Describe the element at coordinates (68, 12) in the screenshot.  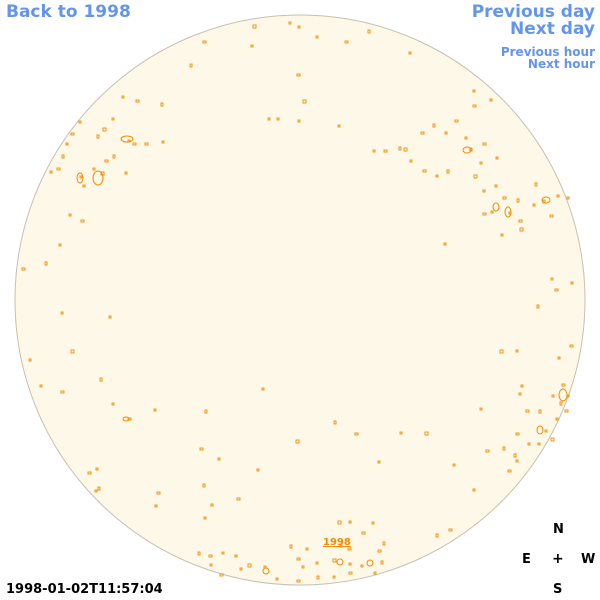
I see `back-to-year-link: Back to 1998` at that location.